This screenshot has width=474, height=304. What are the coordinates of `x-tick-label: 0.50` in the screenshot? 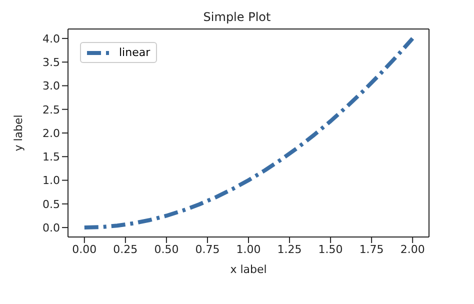 It's located at (166, 249).